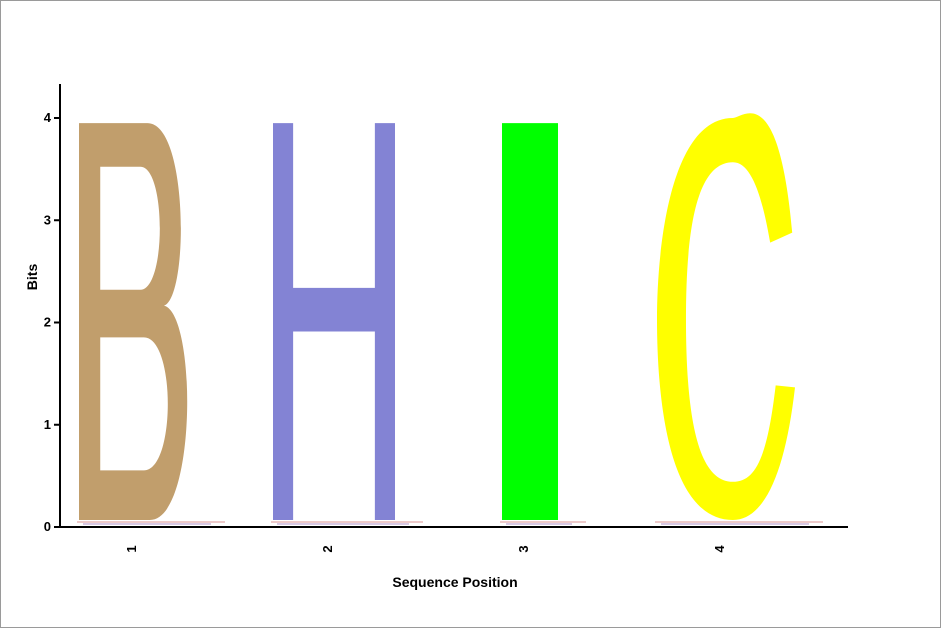 This screenshot has height=629, width=941. What do you see at coordinates (719, 549) in the screenshot?
I see `x-tick-label: 4` at bounding box center [719, 549].